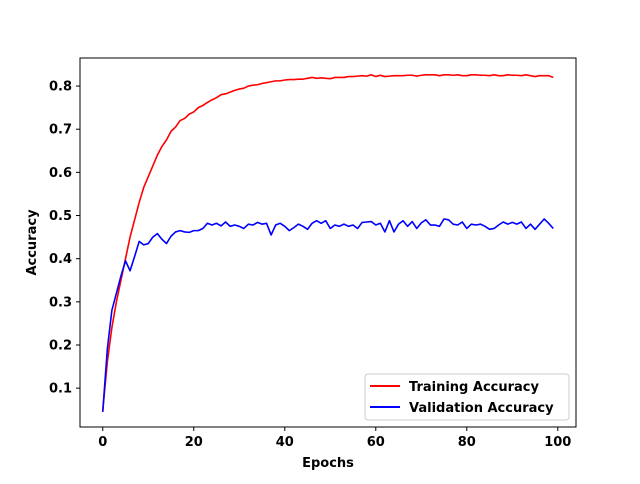 Image resolution: width=640 pixels, height=484 pixels. I want to click on y-tick-label: 0.1, so click(60, 389).